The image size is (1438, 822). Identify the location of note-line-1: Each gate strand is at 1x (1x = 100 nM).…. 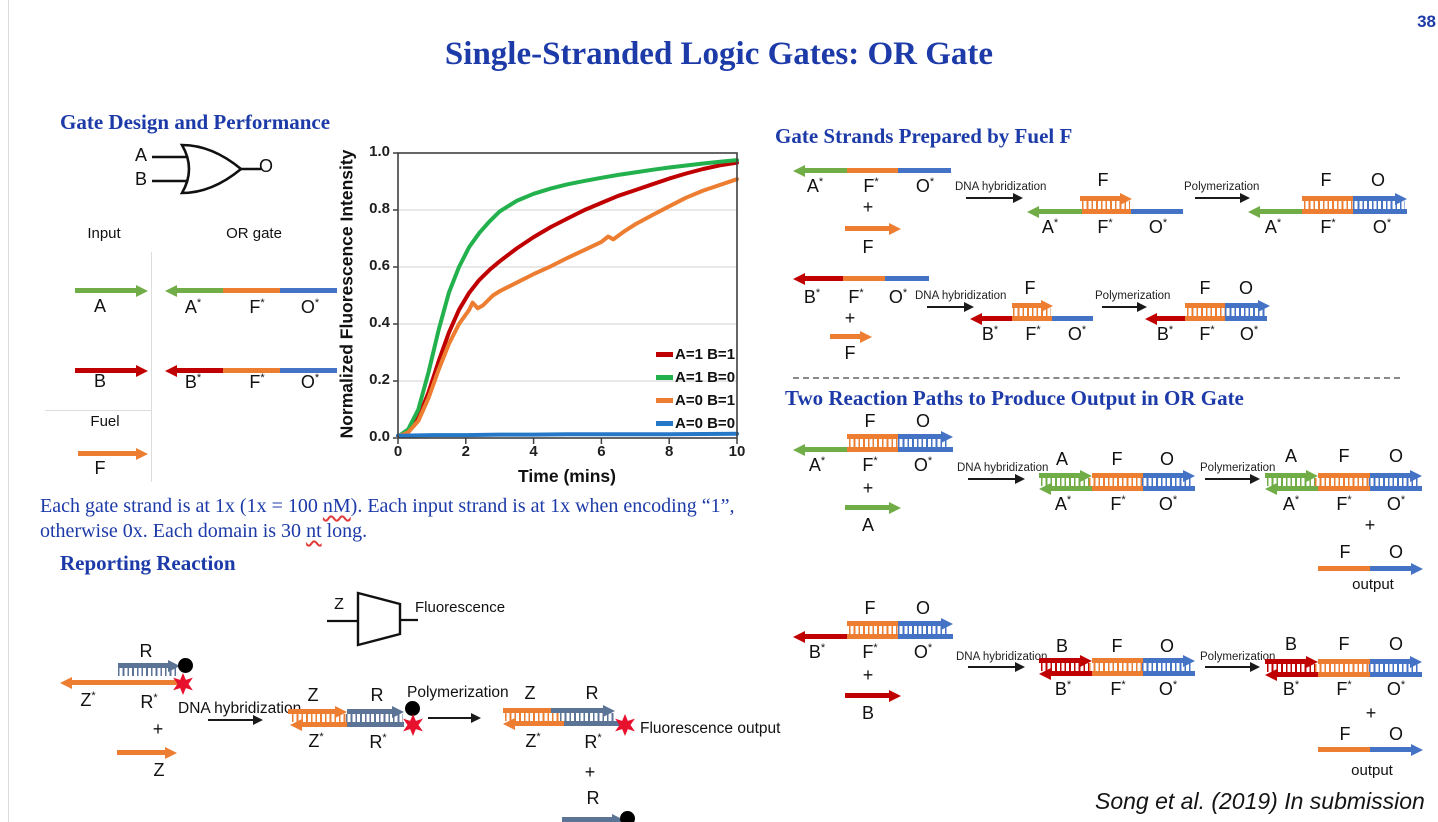
(387, 506).